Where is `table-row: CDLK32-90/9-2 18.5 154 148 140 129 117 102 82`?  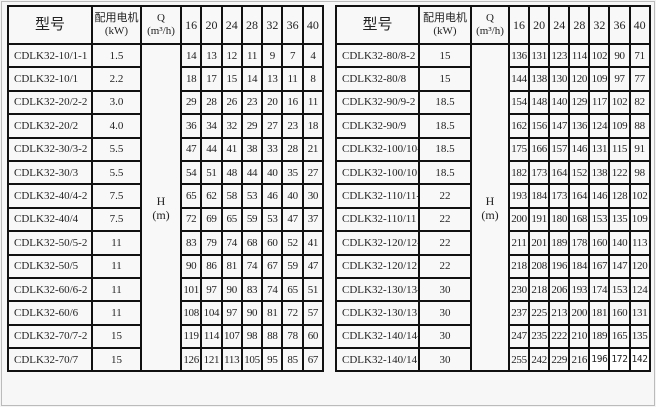 table-row: CDLK32-90/9-2 18.5 154 148 140 129 117 102 82 is located at coordinates (493, 102).